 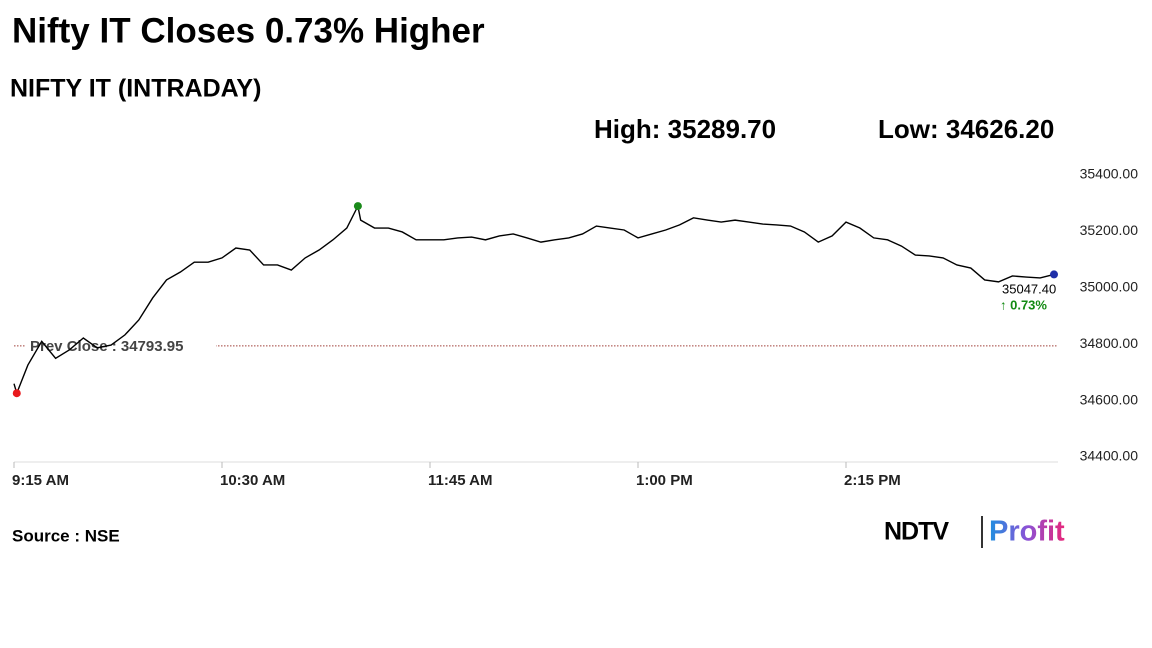 What do you see at coordinates (1027, 532) in the screenshot?
I see `brand-product: Profit` at bounding box center [1027, 532].